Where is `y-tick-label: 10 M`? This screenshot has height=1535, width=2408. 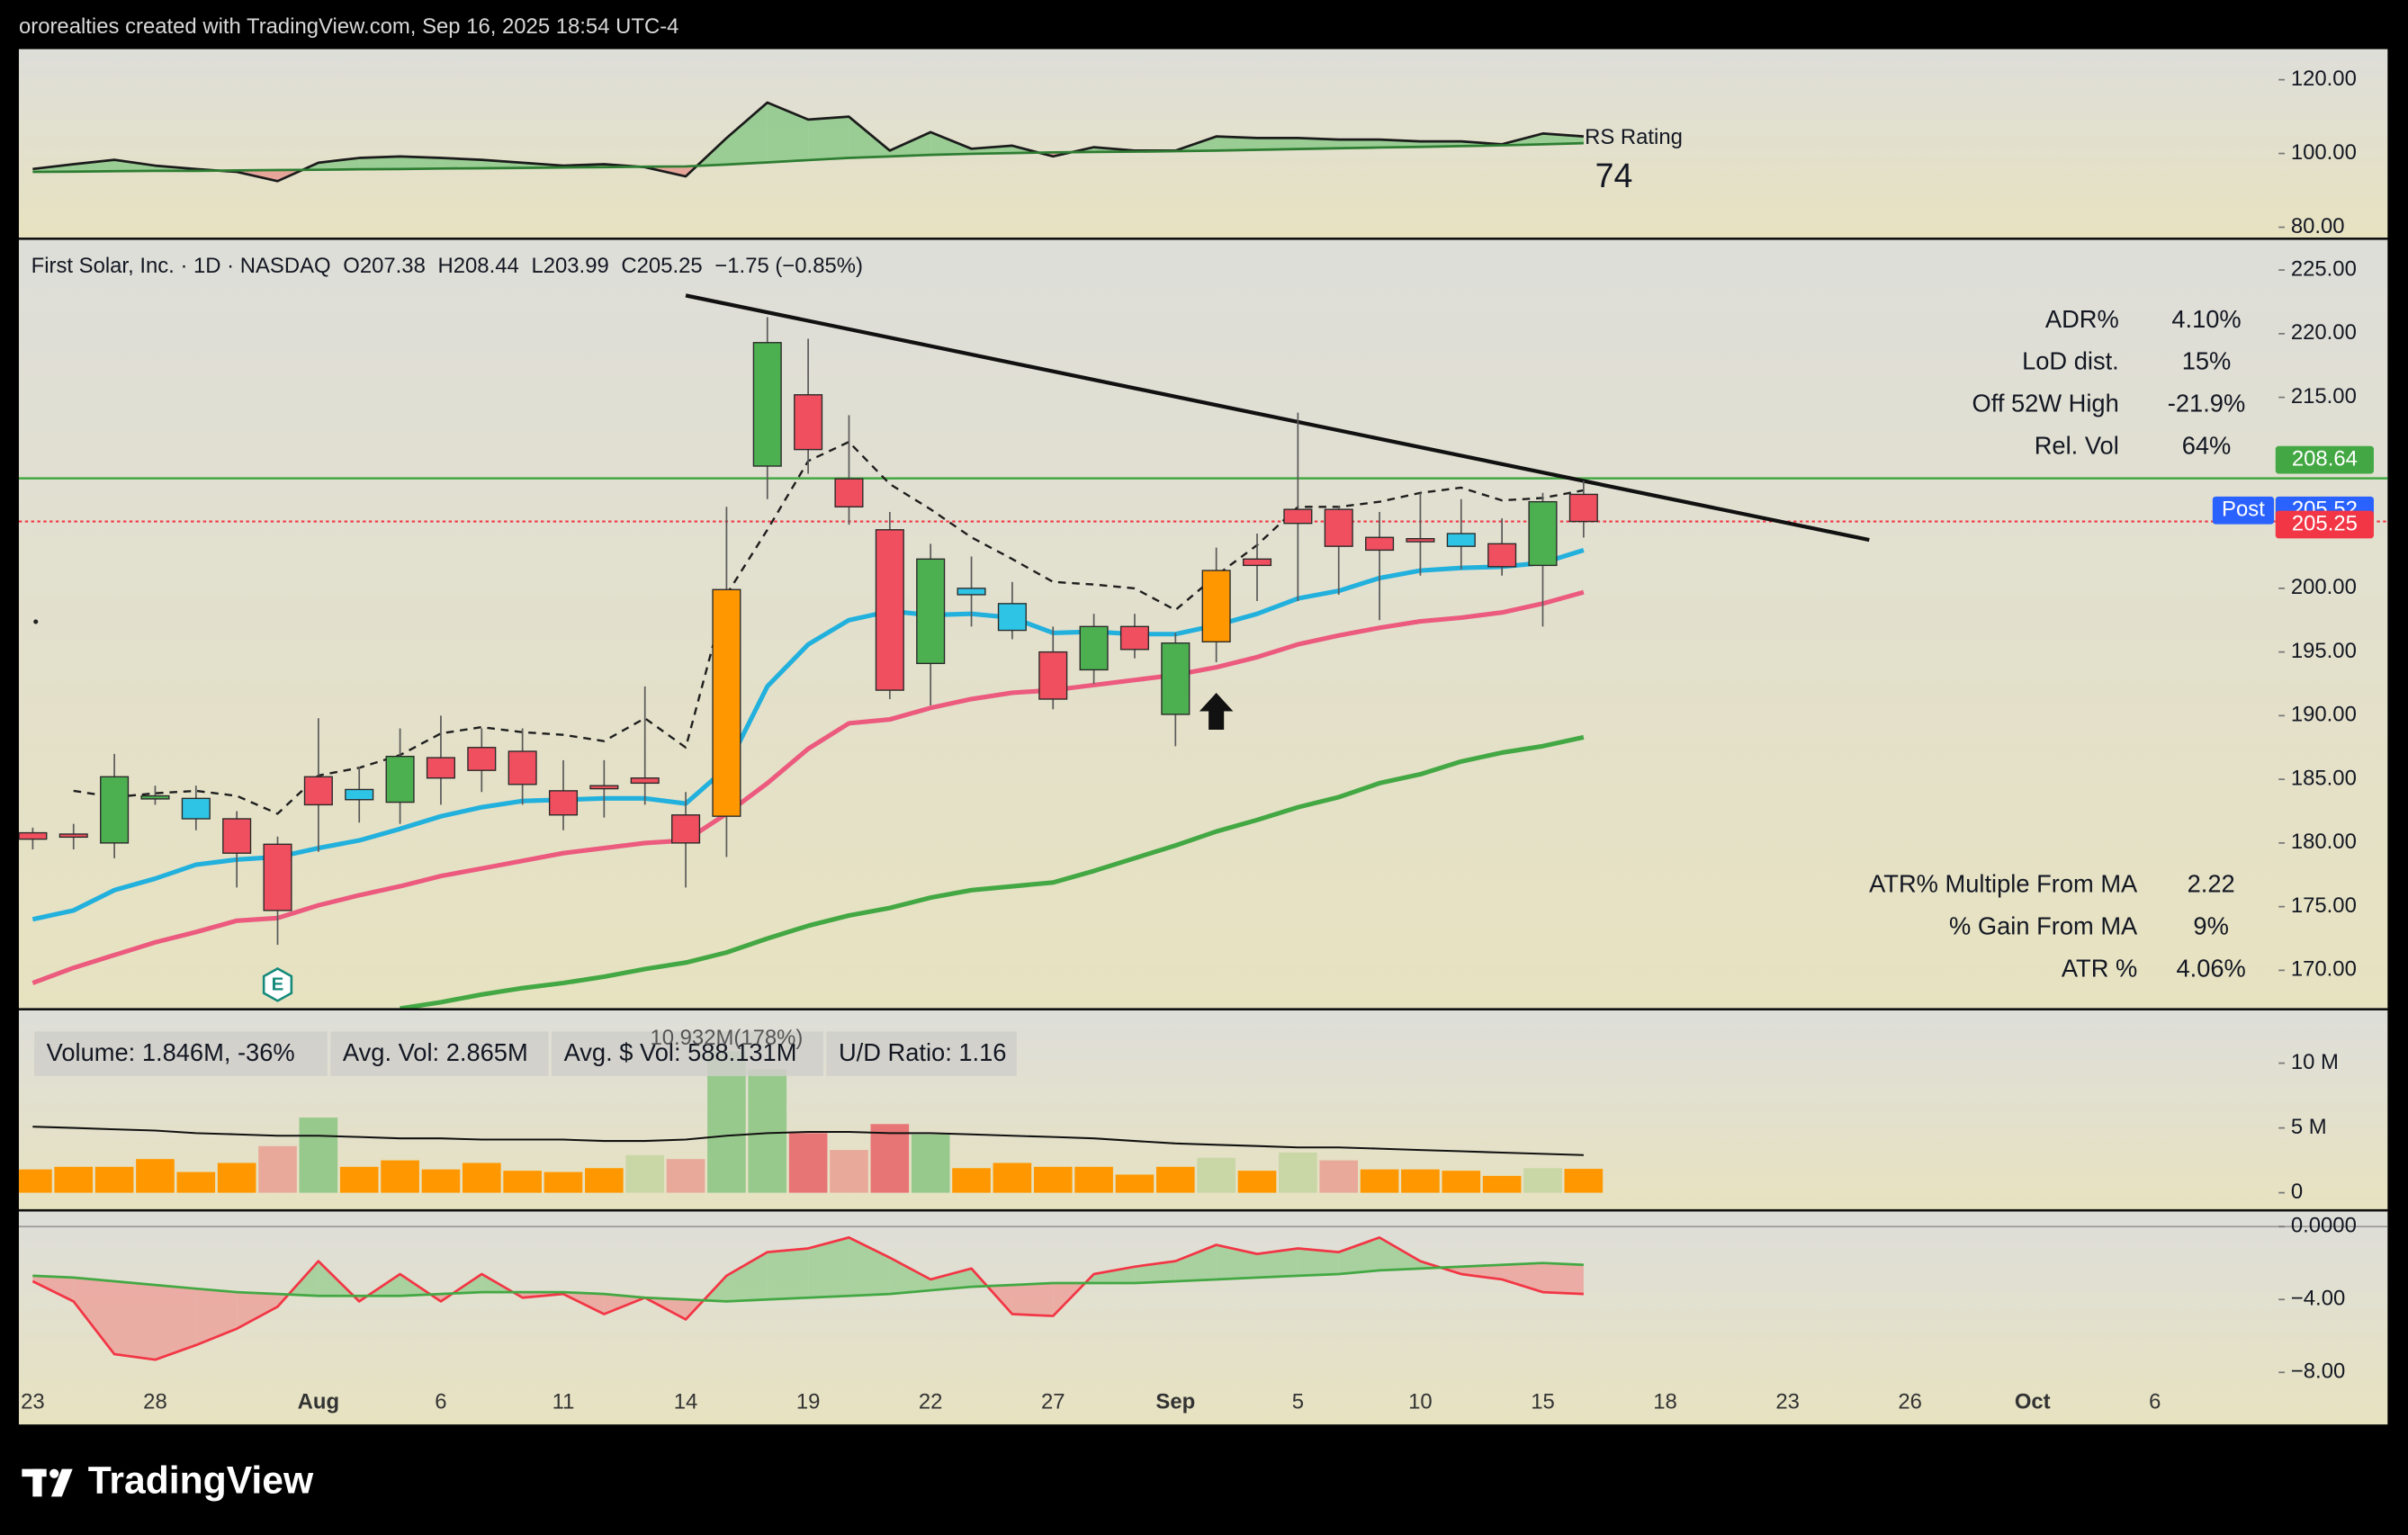 y-tick-label: 10 M is located at coordinates (2315, 1062).